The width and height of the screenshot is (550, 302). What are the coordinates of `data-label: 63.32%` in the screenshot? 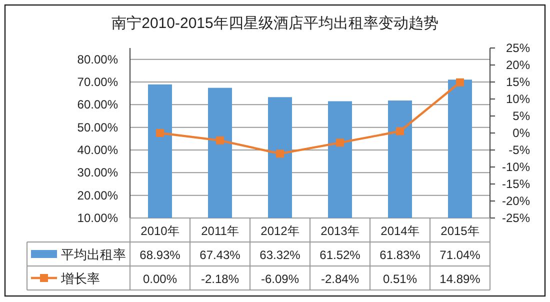 It's located at (280, 255).